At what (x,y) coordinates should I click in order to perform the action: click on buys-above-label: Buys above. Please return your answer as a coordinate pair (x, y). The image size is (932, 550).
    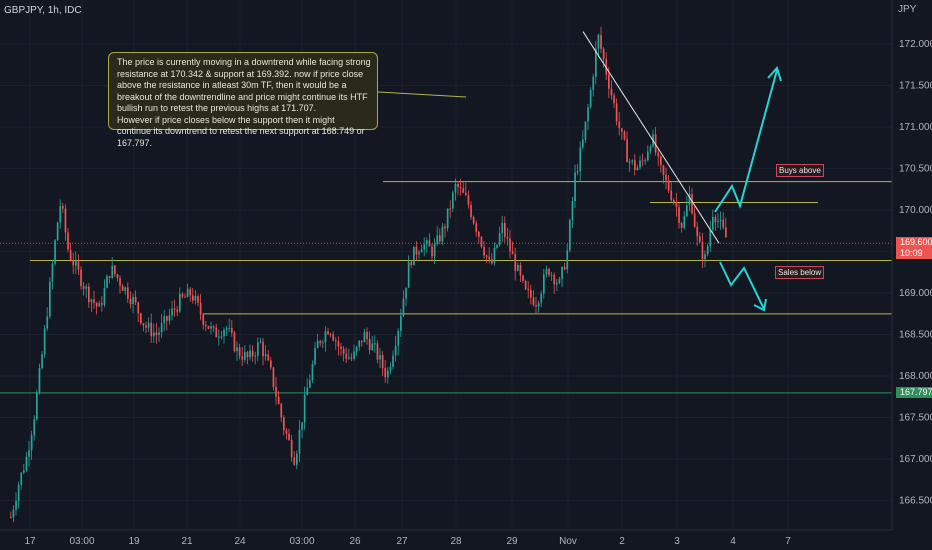
    Looking at the image, I should click on (800, 170).